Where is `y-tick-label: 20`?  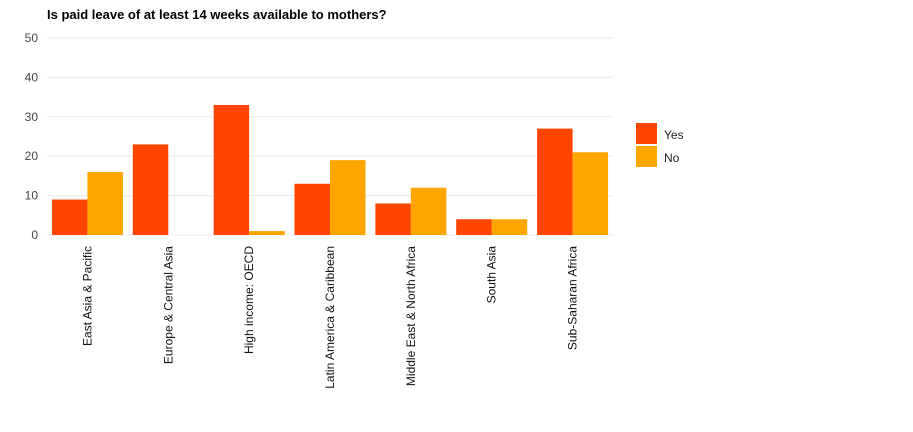 y-tick-label: 20 is located at coordinates (32, 156).